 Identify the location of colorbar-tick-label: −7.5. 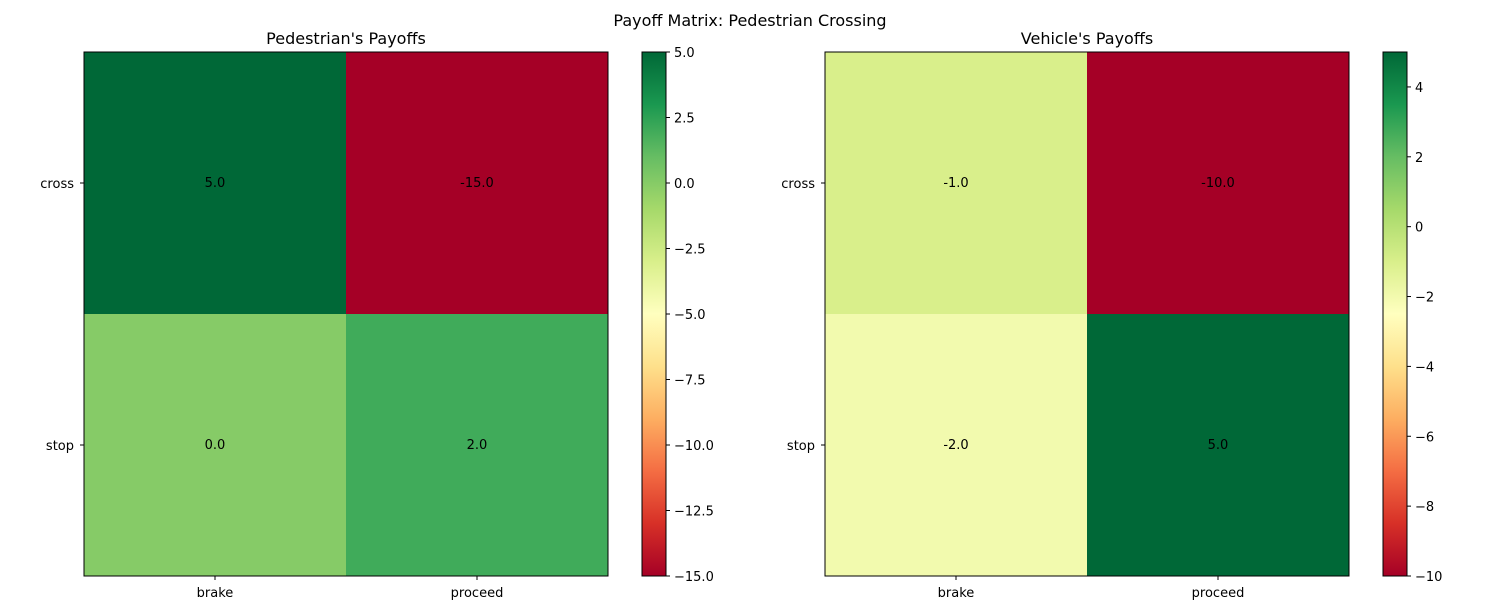
(690, 381).